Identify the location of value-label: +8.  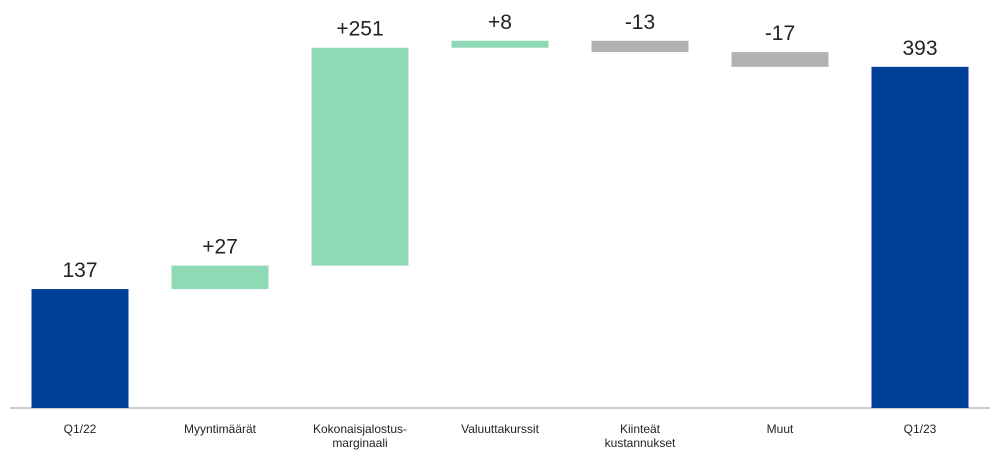
(500, 22).